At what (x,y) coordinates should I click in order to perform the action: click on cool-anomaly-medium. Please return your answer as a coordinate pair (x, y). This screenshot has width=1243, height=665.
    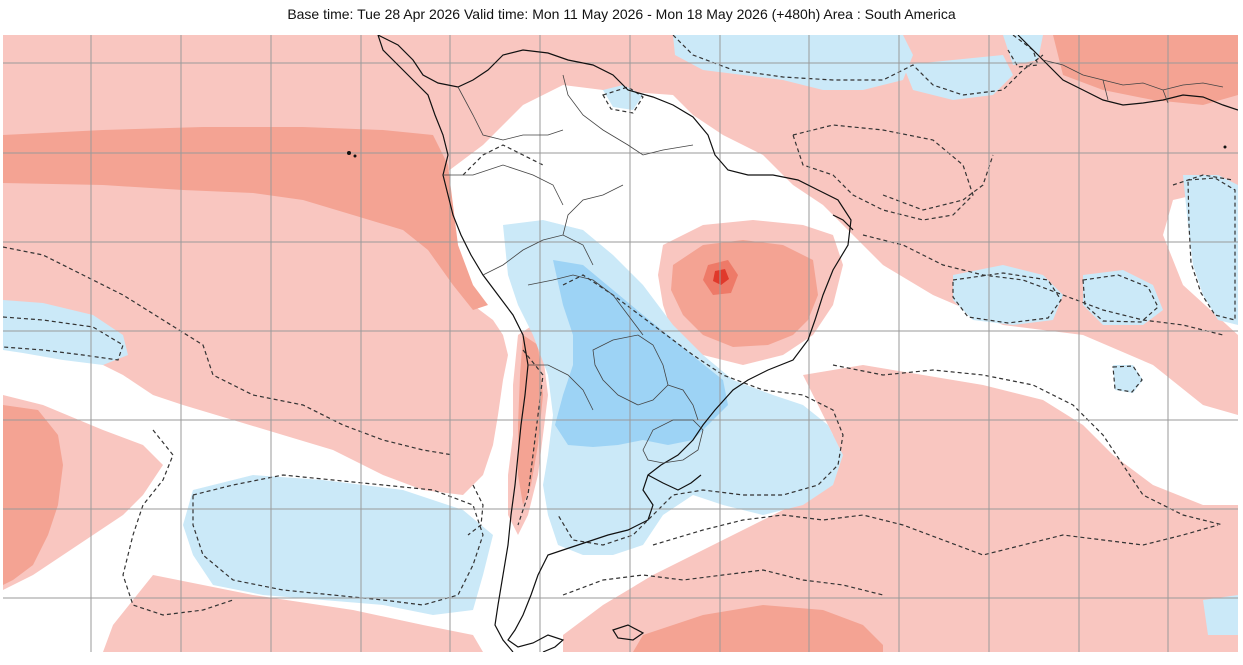
    Looking at the image, I should click on (640, 353).